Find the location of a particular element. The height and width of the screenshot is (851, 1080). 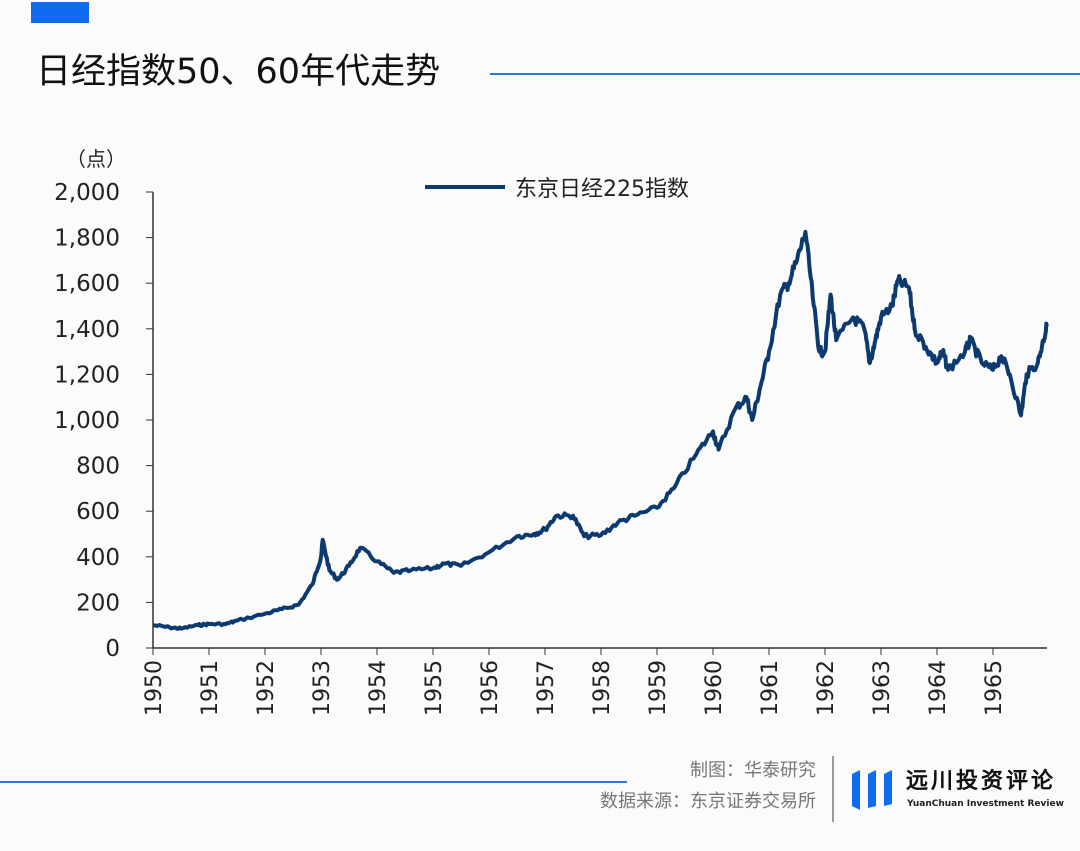

x-tick-label: 1964 is located at coordinates (938, 688).